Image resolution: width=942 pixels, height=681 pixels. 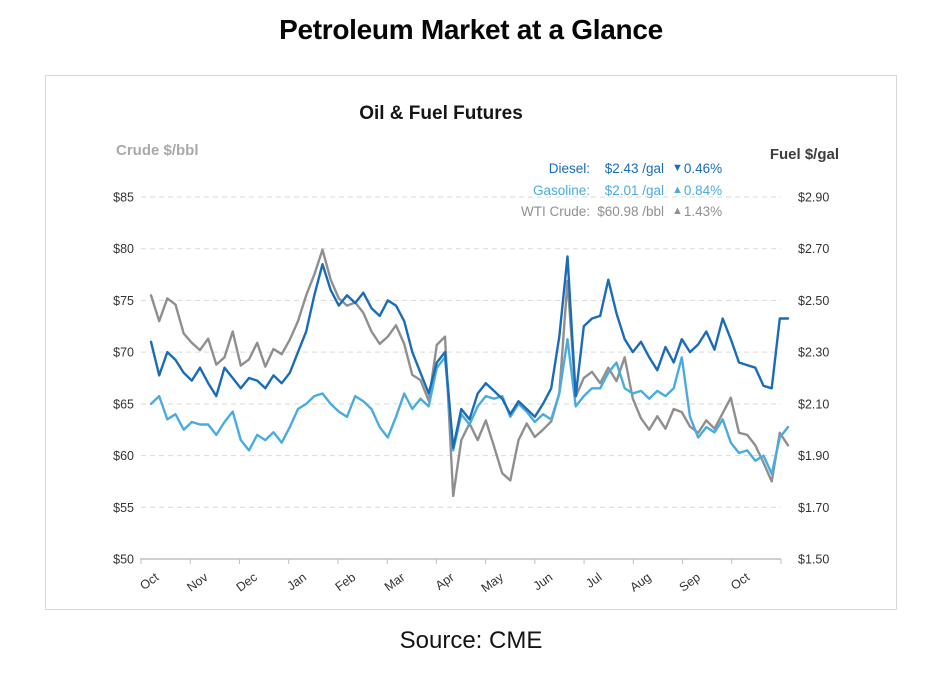 What do you see at coordinates (123, 301) in the screenshot?
I see `left-axis-tick-label: $75` at bounding box center [123, 301].